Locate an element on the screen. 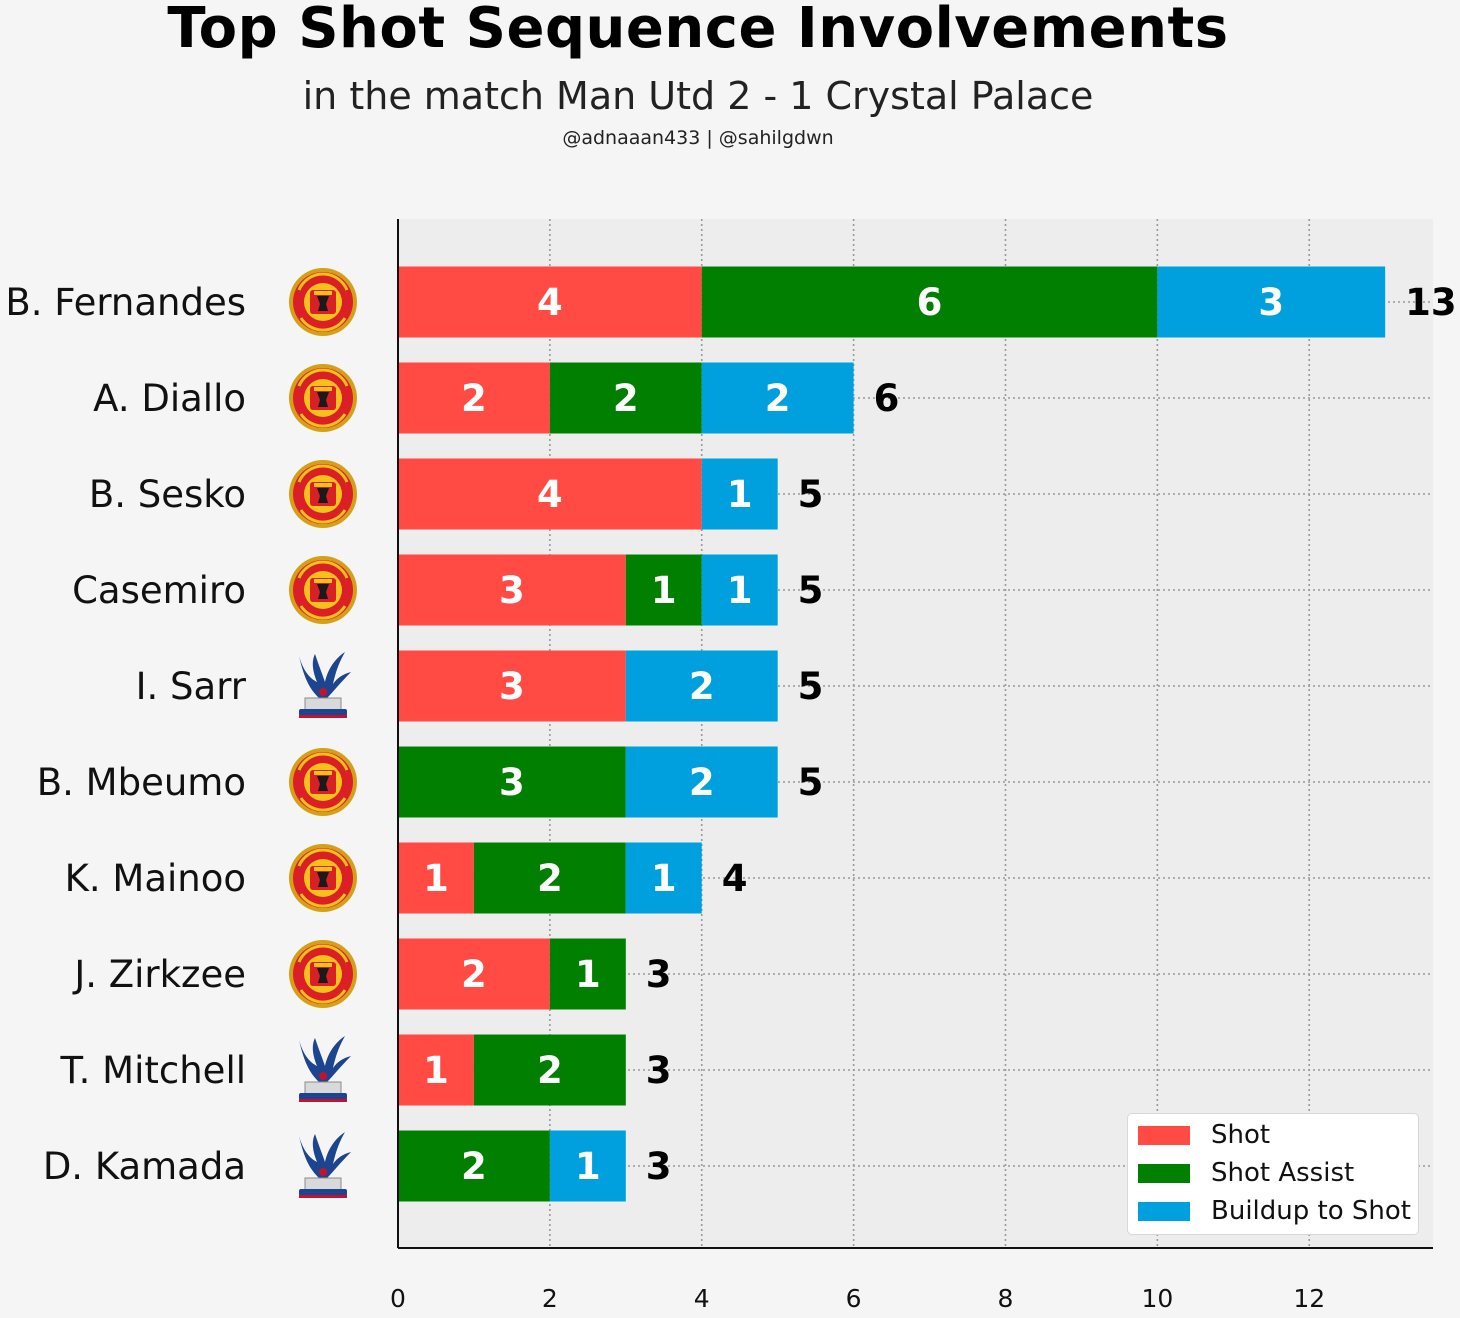 This screenshot has width=1460, height=1318. legend-label-shot: Shot is located at coordinates (1241, 1135).